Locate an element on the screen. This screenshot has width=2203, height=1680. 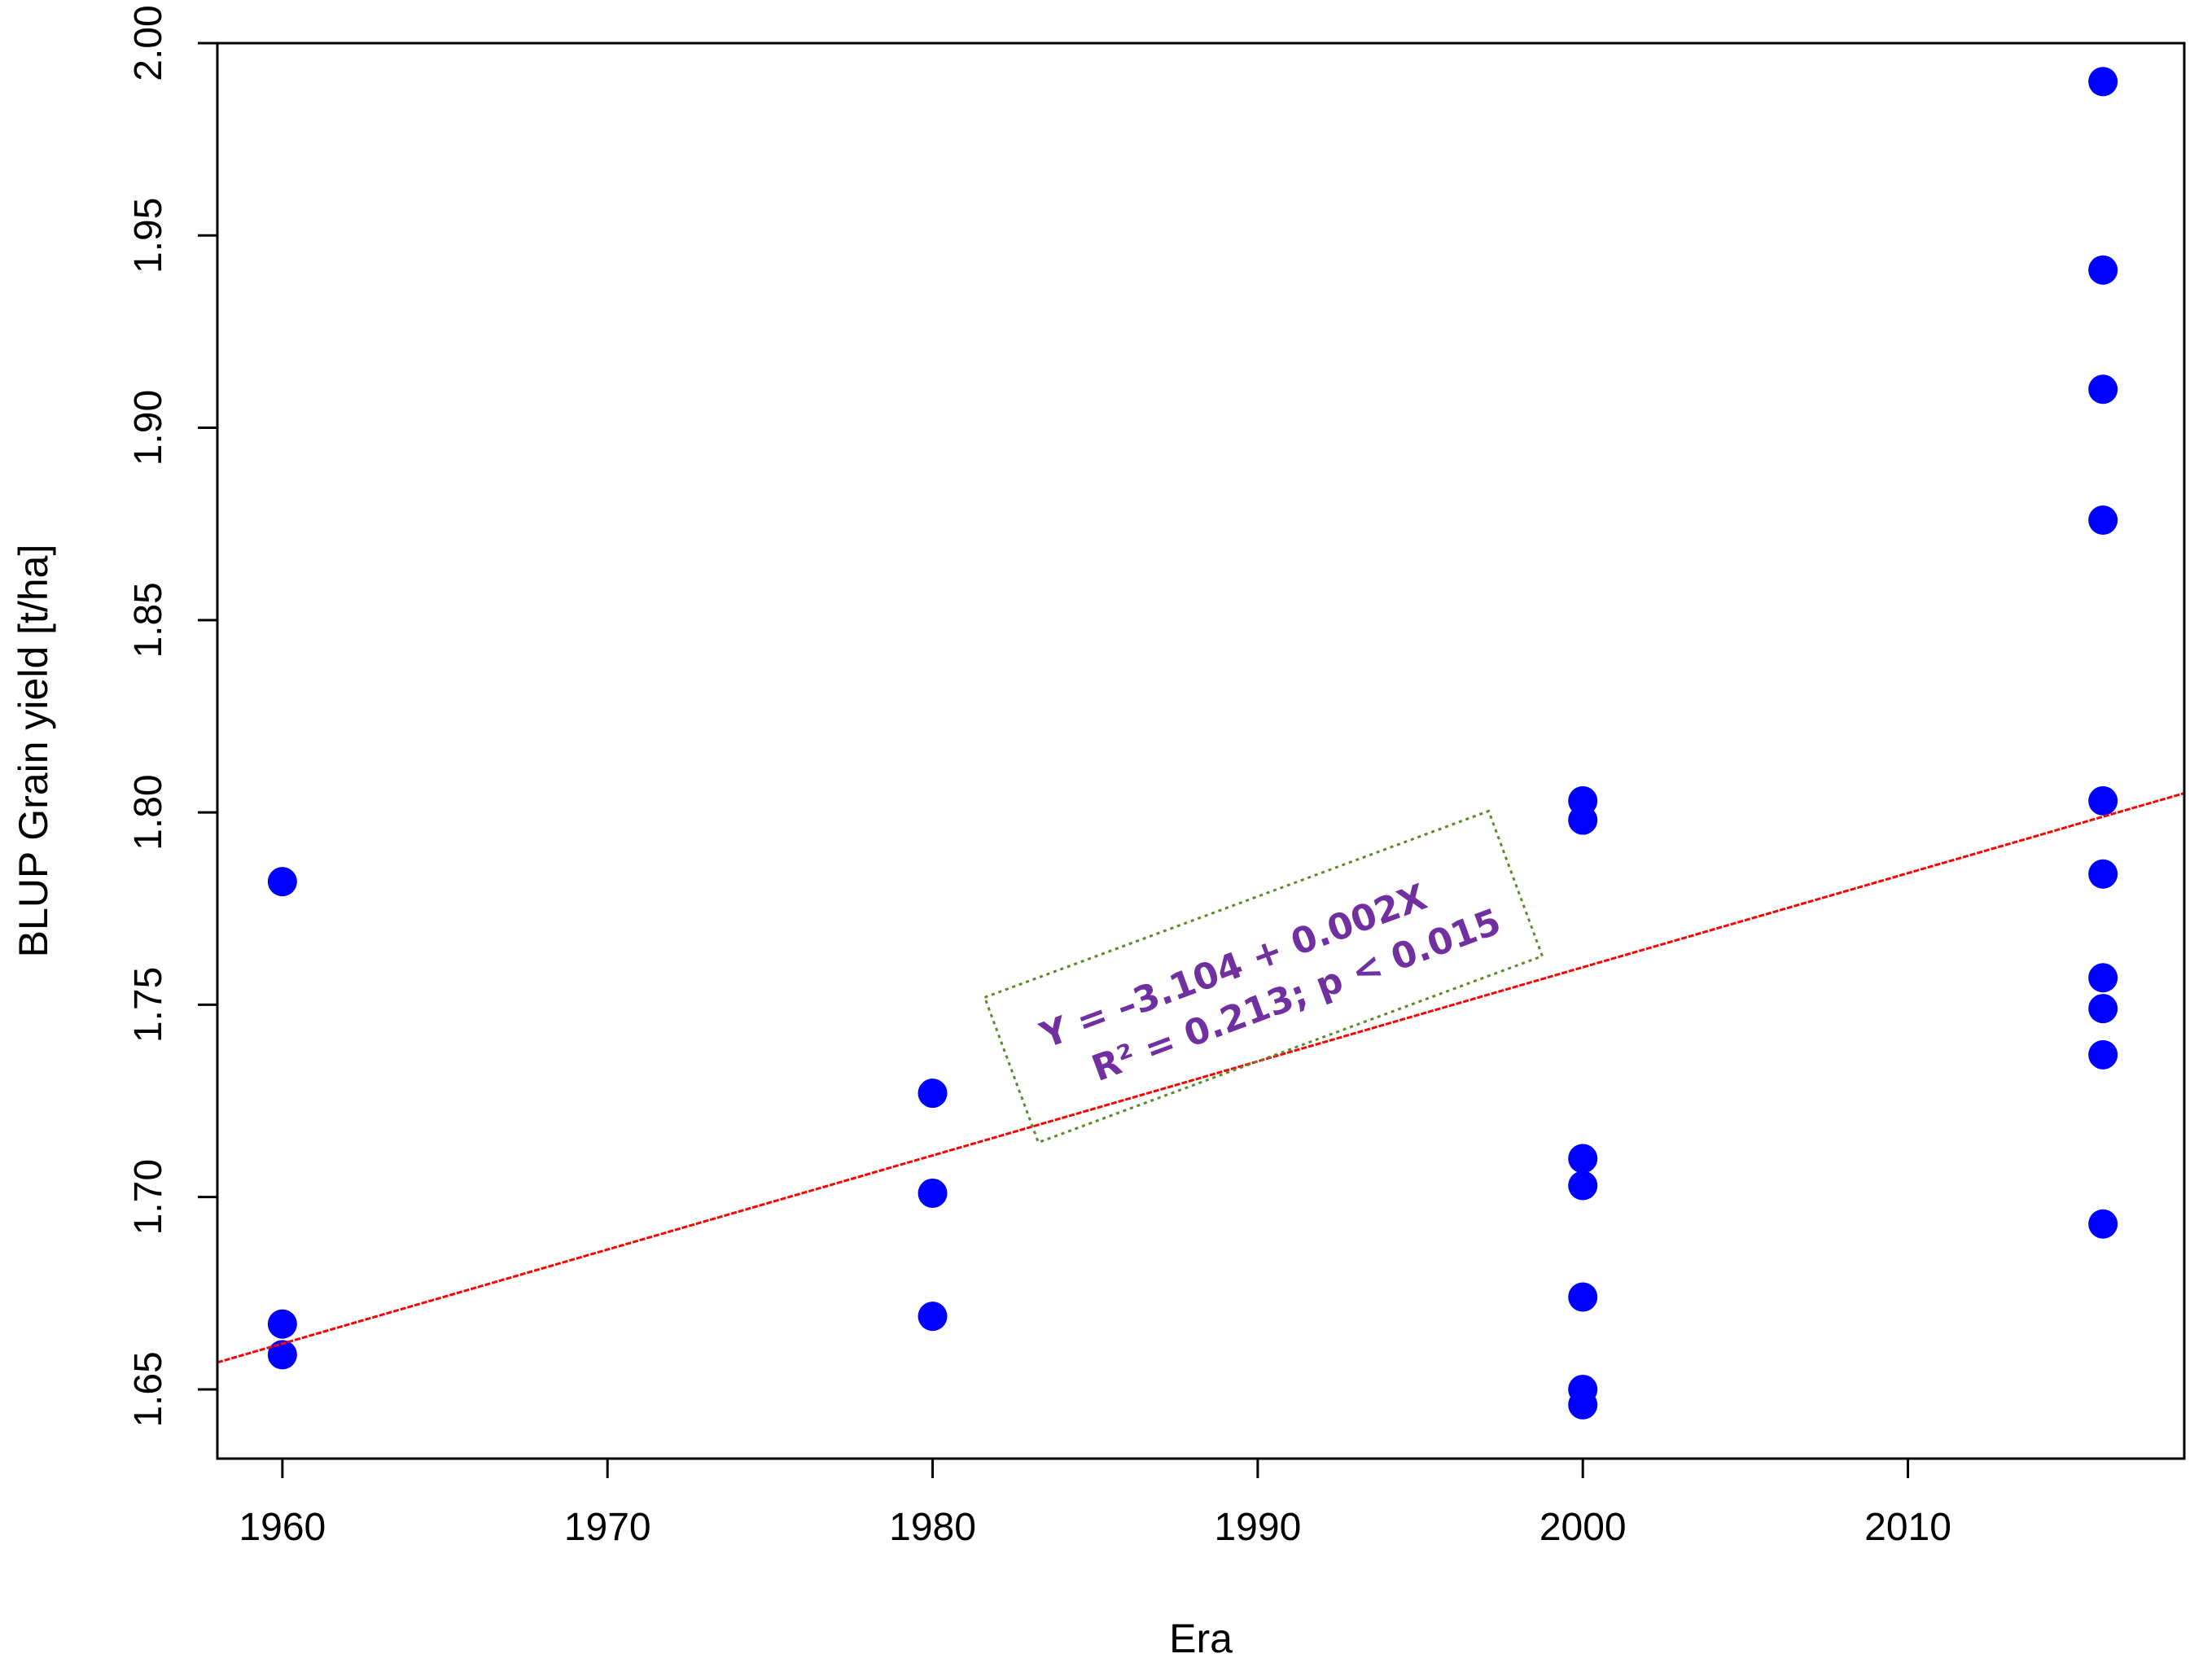
y-tick-label: 1.70 is located at coordinates (148, 1197).